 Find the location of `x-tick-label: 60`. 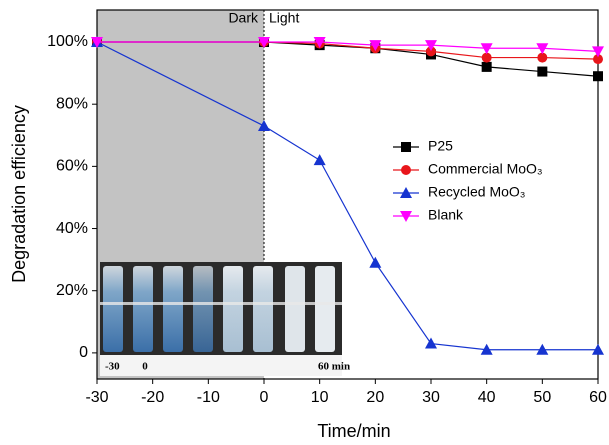

x-tick-label: 60 is located at coordinates (598, 397).